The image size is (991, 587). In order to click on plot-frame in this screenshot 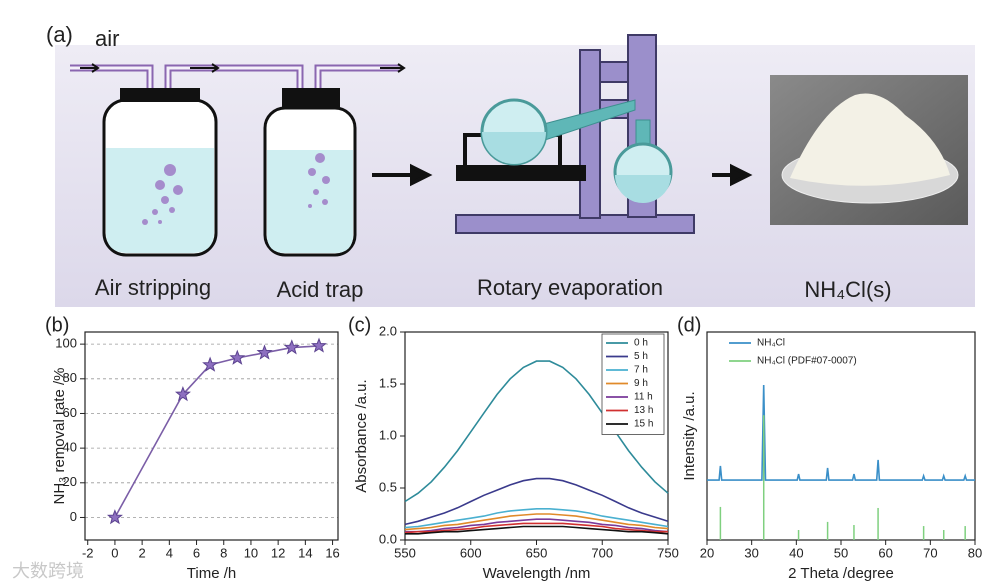, I will do `click(211, 436)`.